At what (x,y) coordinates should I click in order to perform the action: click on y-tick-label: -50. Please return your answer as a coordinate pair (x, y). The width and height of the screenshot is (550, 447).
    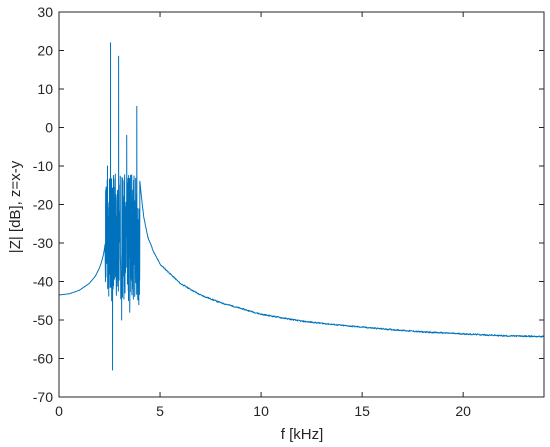
    Looking at the image, I should click on (43, 320).